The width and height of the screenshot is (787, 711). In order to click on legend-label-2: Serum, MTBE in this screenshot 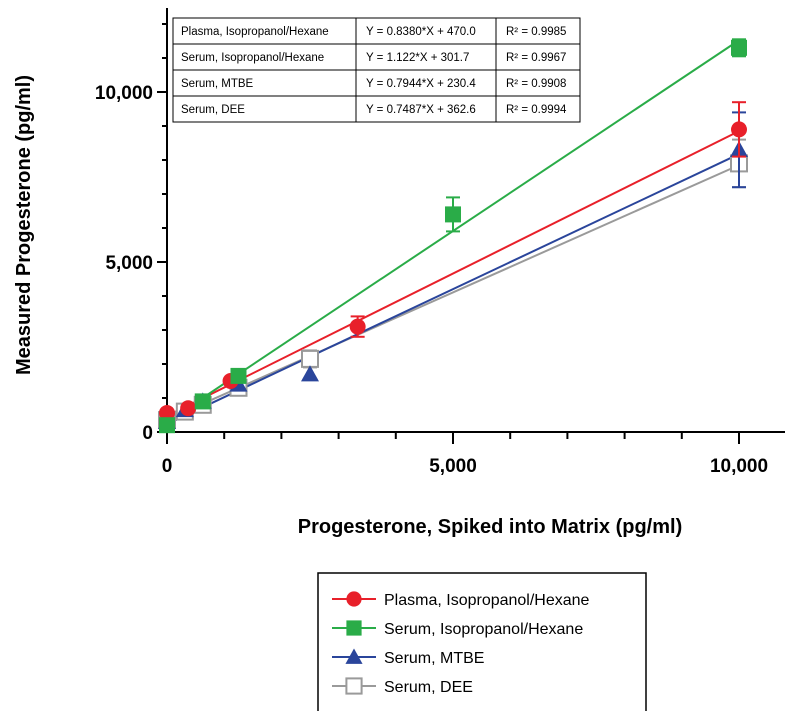, I will do `click(434, 658)`.